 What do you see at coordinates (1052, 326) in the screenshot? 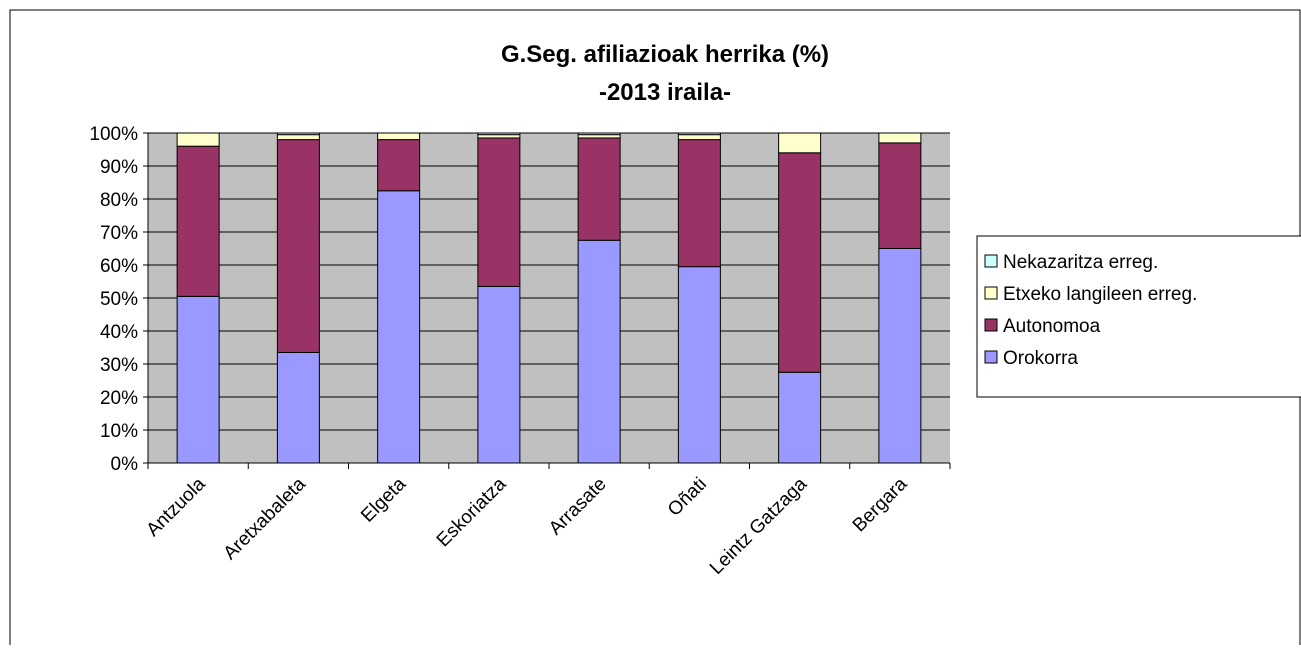
I see `legend-label: Autonomoa` at bounding box center [1052, 326].